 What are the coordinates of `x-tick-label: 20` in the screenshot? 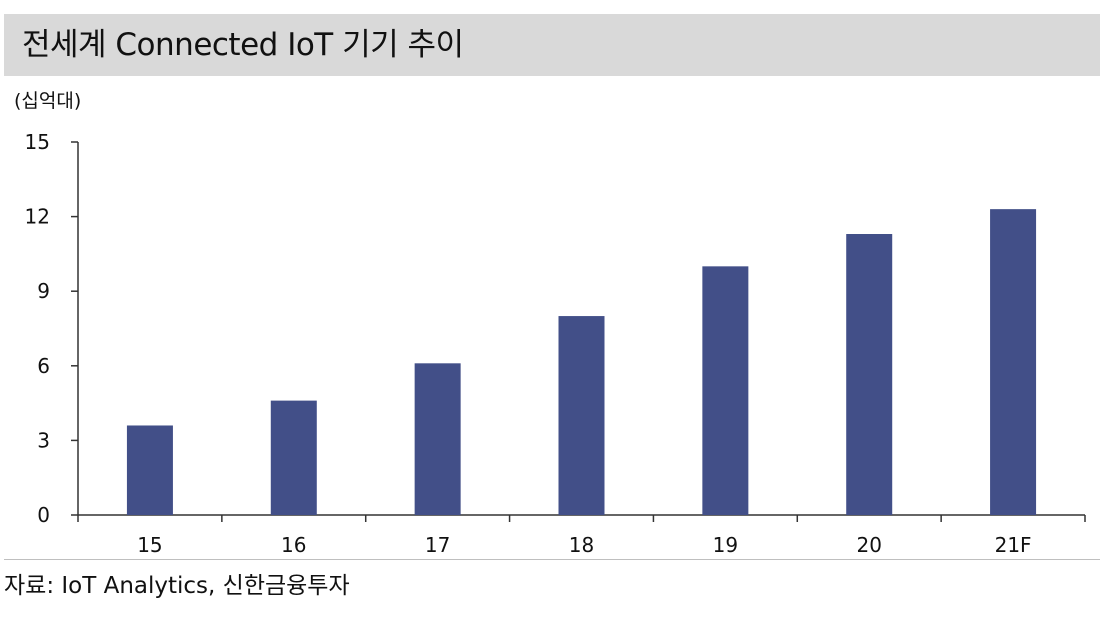 It's located at (868, 545).